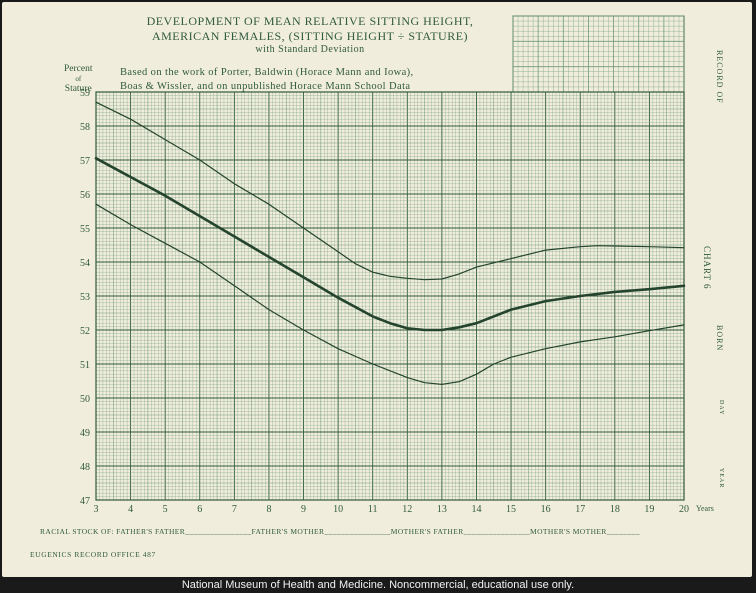 The width and height of the screenshot is (756, 593). What do you see at coordinates (85, 365) in the screenshot?
I see `y-tick-label: 51` at bounding box center [85, 365].